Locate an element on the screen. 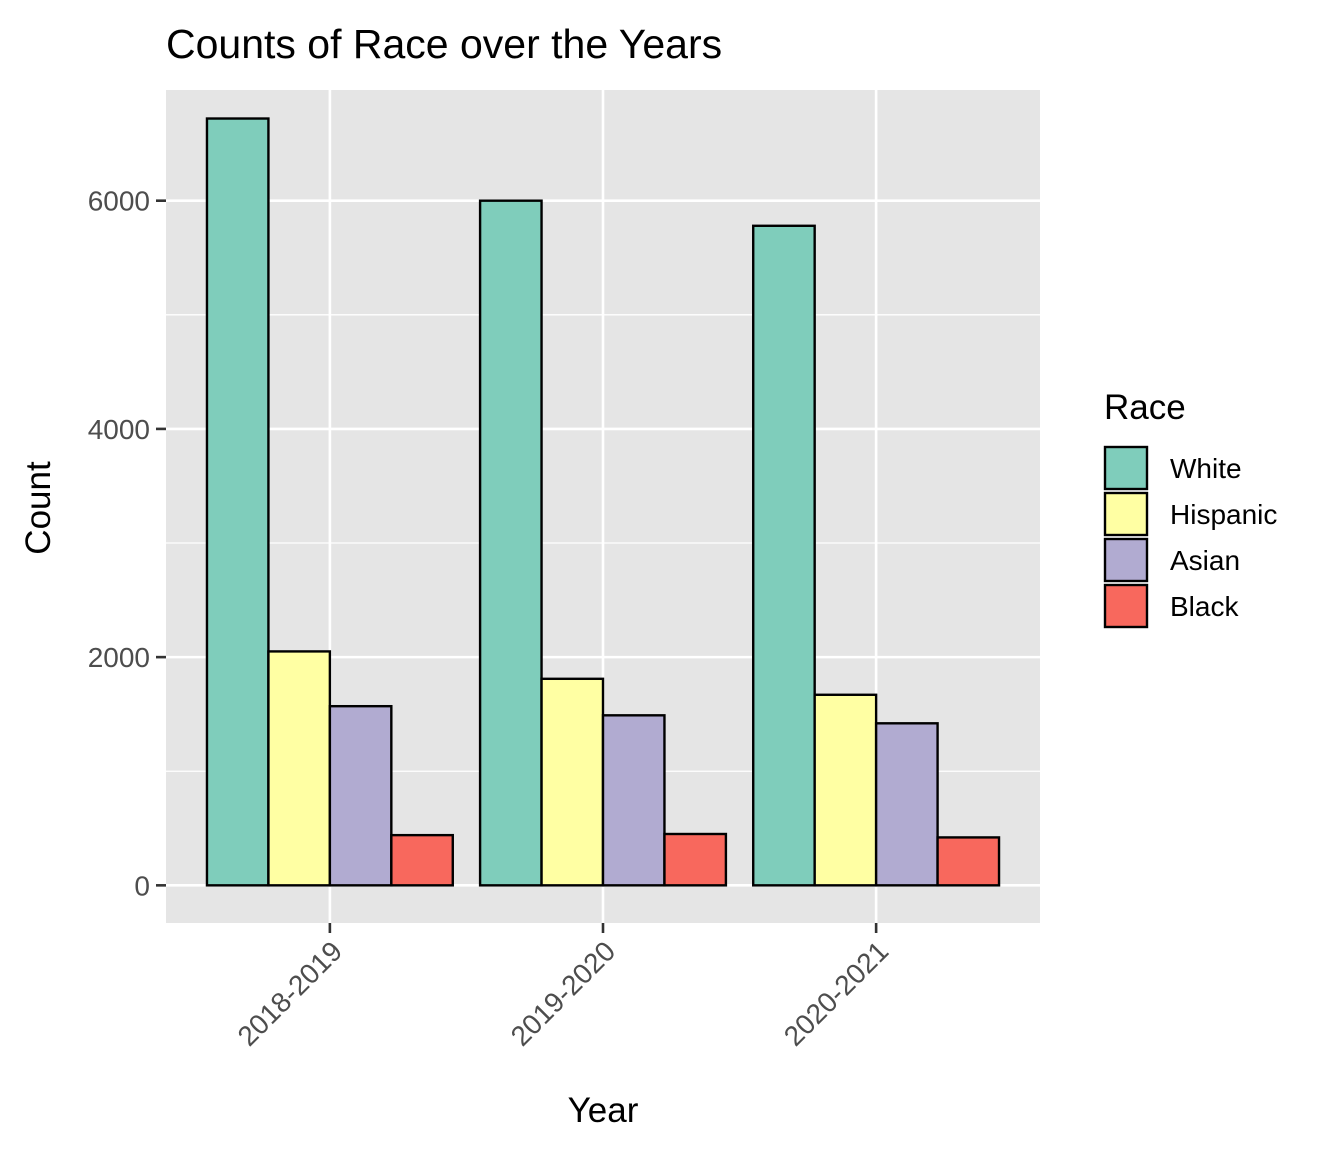 The height and width of the screenshot is (1157, 1344). x-tick-label: 2018-2019 is located at coordinates (290, 993).